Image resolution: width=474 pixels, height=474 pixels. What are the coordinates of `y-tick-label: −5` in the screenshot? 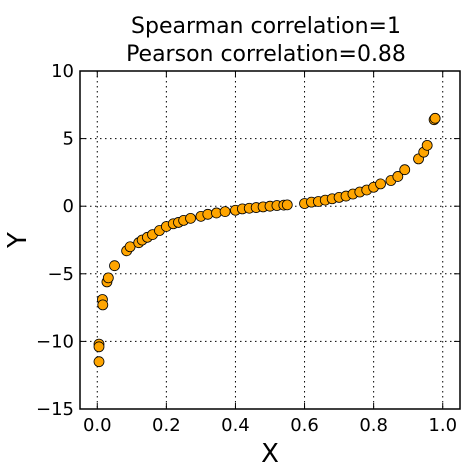 It's located at (60, 274).